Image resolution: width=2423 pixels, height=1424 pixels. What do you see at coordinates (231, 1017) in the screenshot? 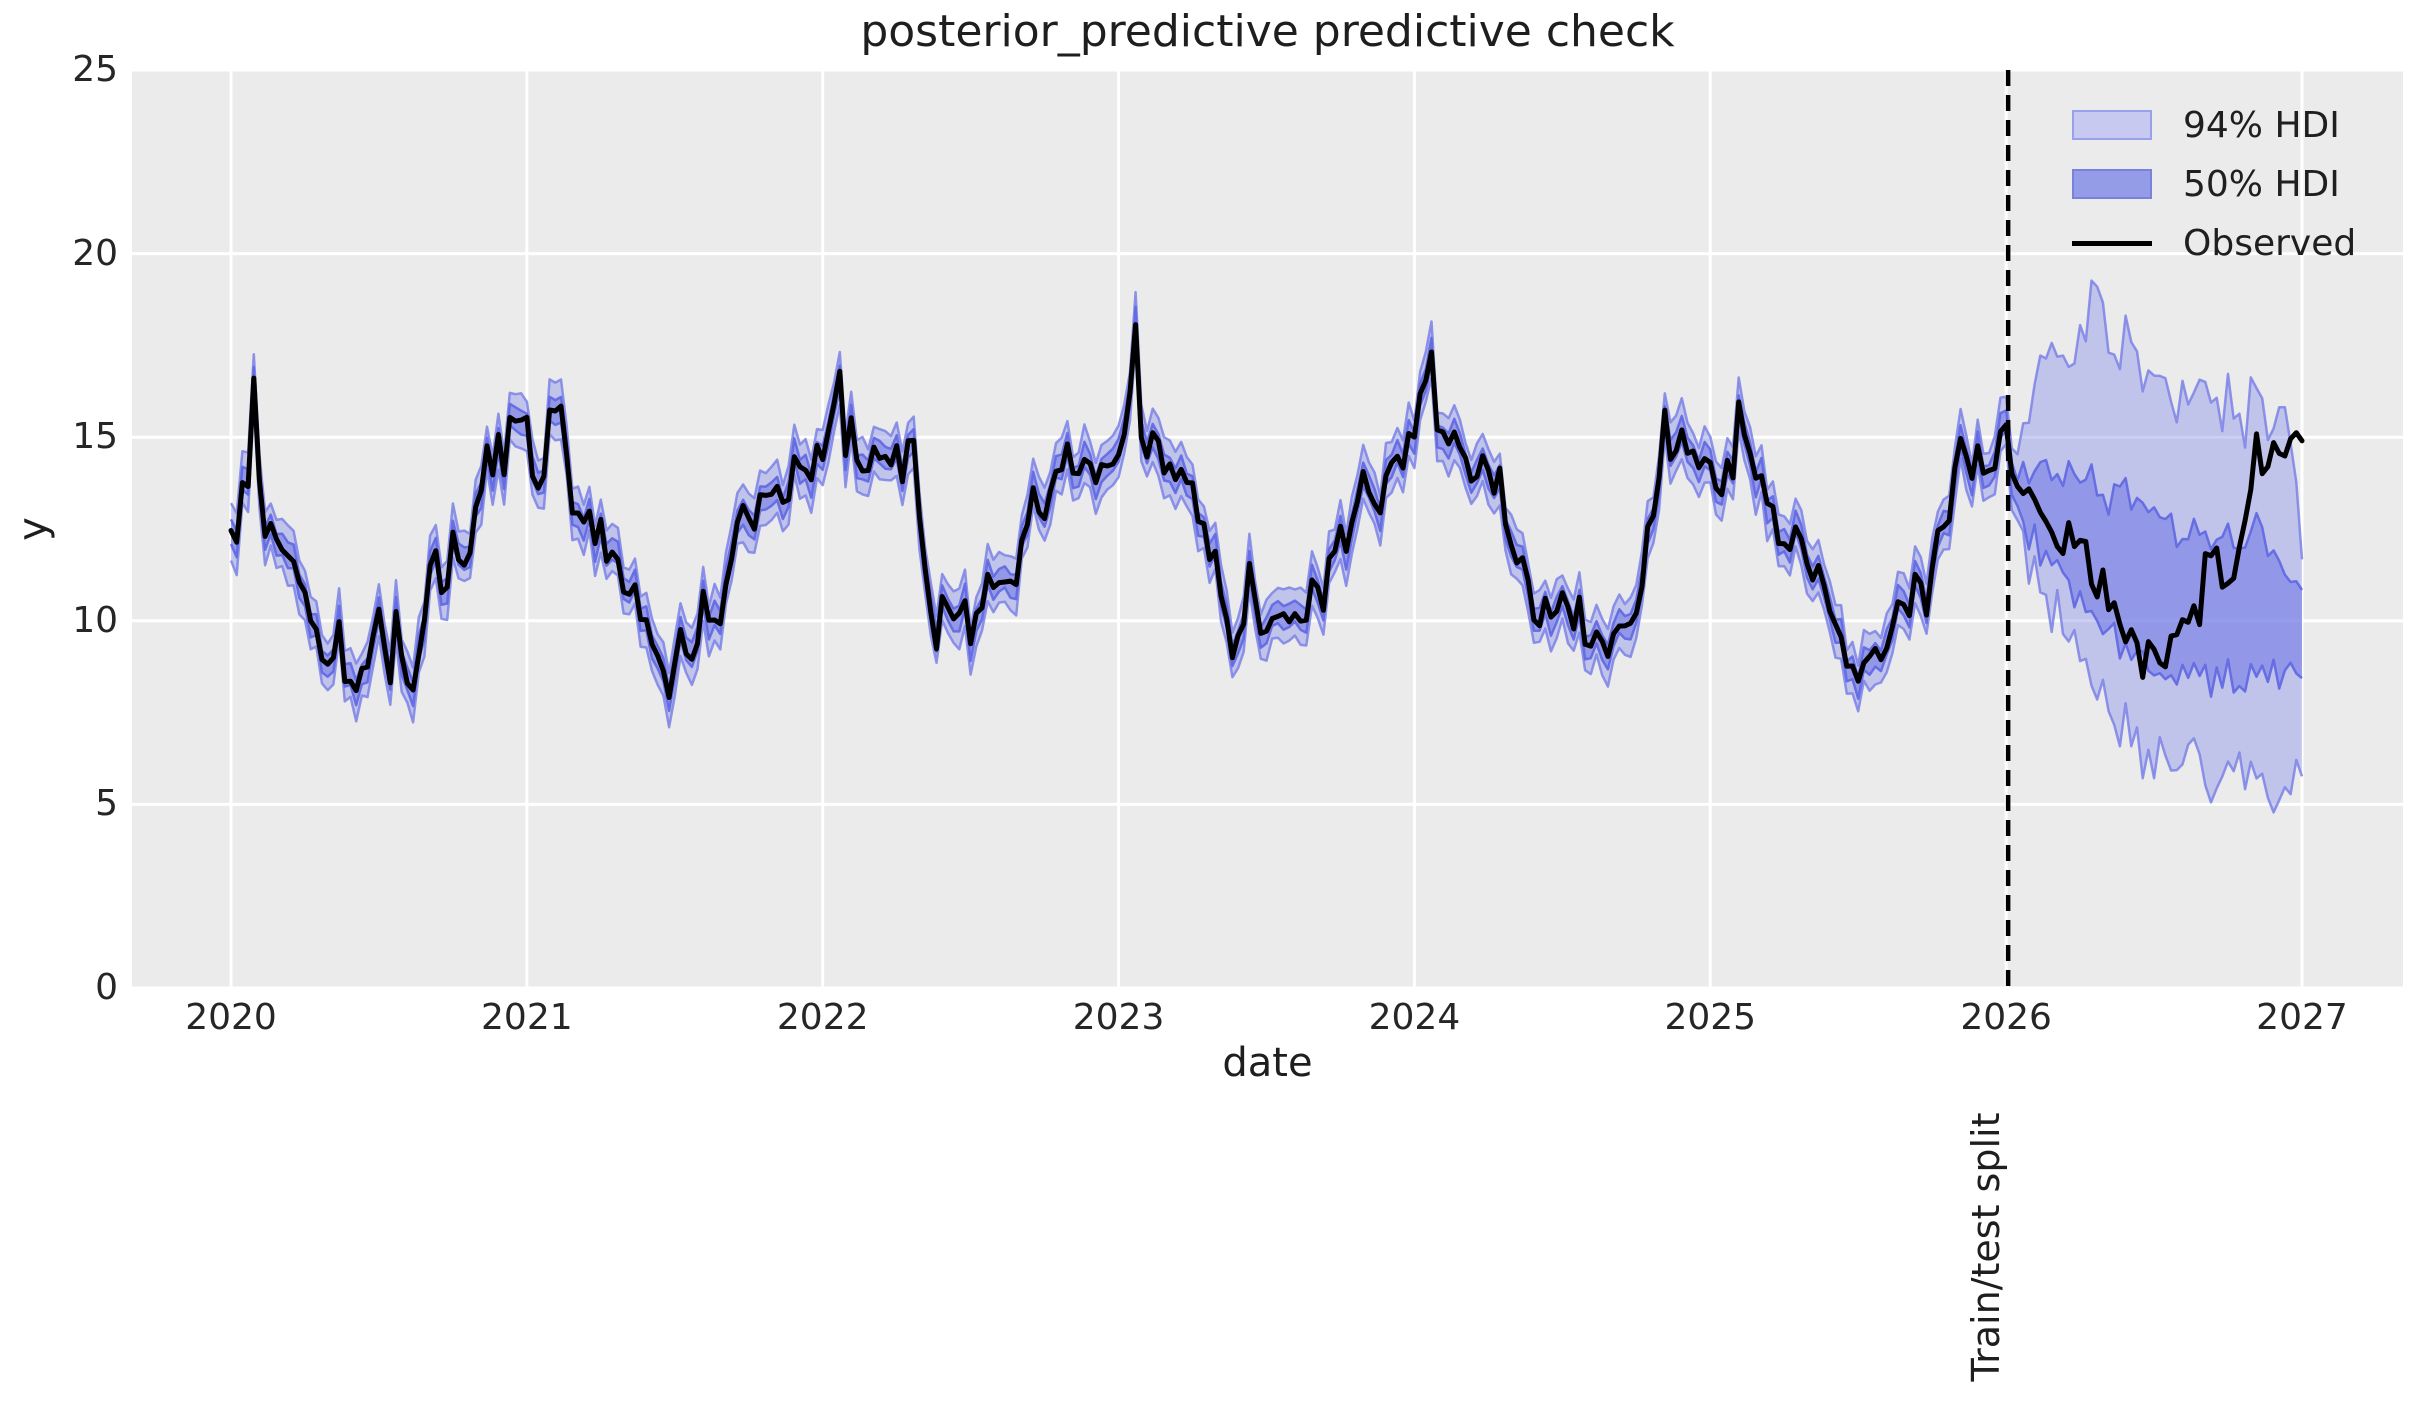
I see `x-tick-label: 2020` at bounding box center [231, 1017].